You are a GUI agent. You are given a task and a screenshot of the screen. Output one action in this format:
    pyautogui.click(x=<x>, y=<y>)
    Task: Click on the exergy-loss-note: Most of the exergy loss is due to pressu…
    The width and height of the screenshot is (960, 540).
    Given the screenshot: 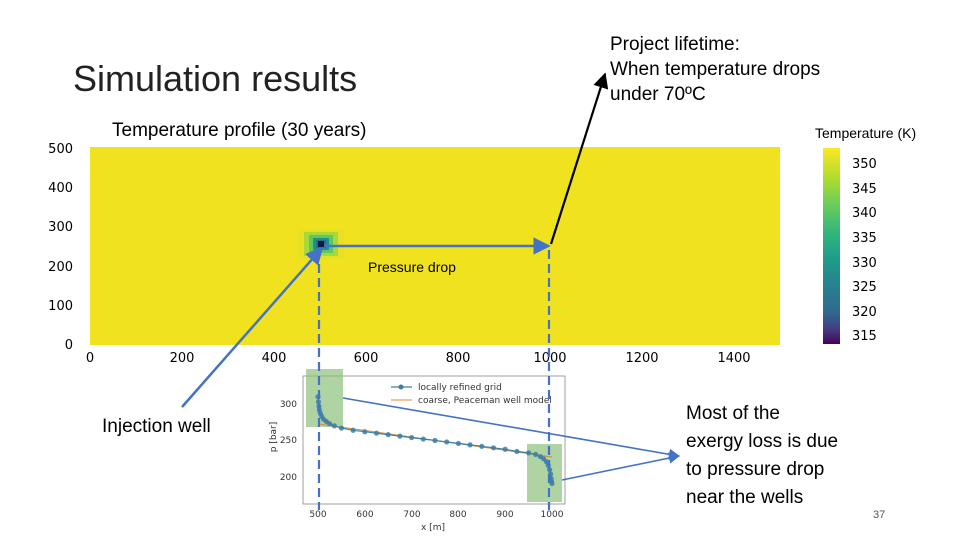 What is the action you would take?
    pyautogui.click(x=786, y=456)
    